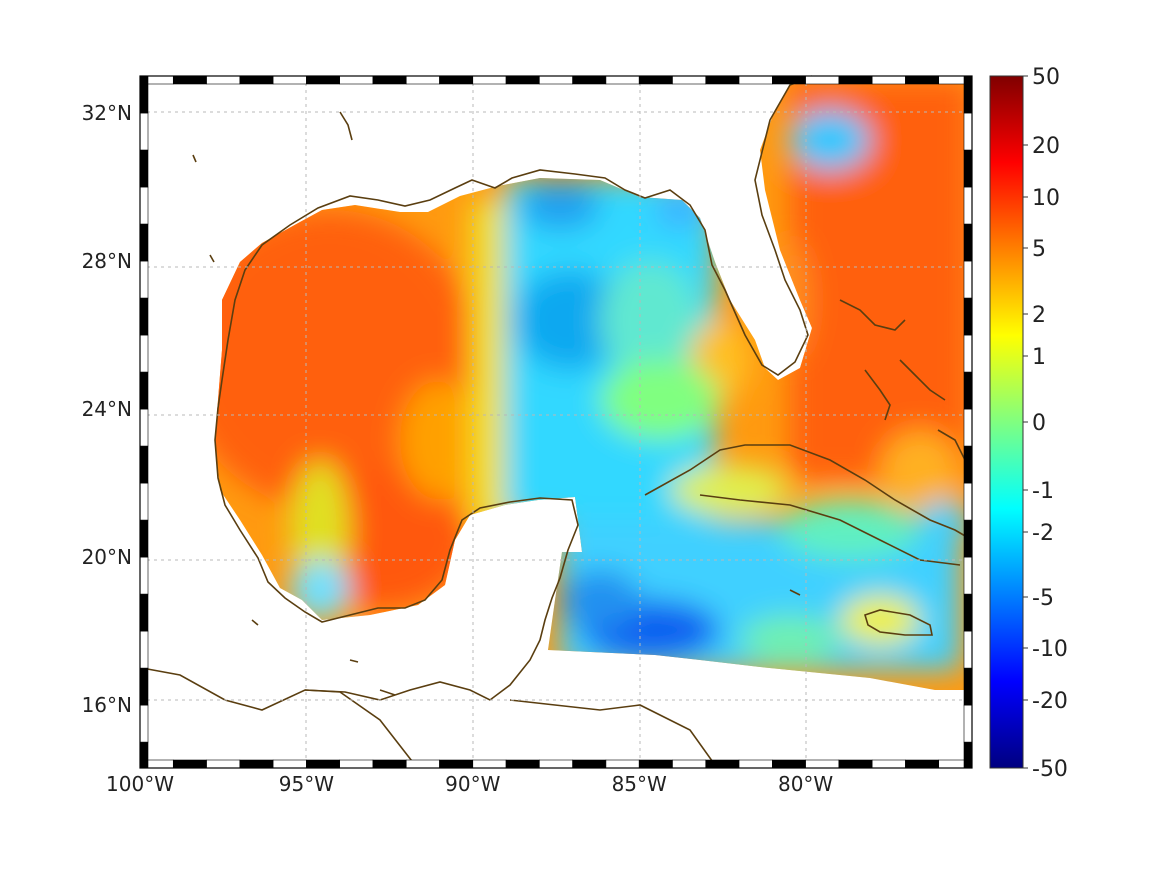 The image size is (1167, 875). What do you see at coordinates (107, 705) in the screenshot?
I see `y-tick-label: 16°N` at bounding box center [107, 705].